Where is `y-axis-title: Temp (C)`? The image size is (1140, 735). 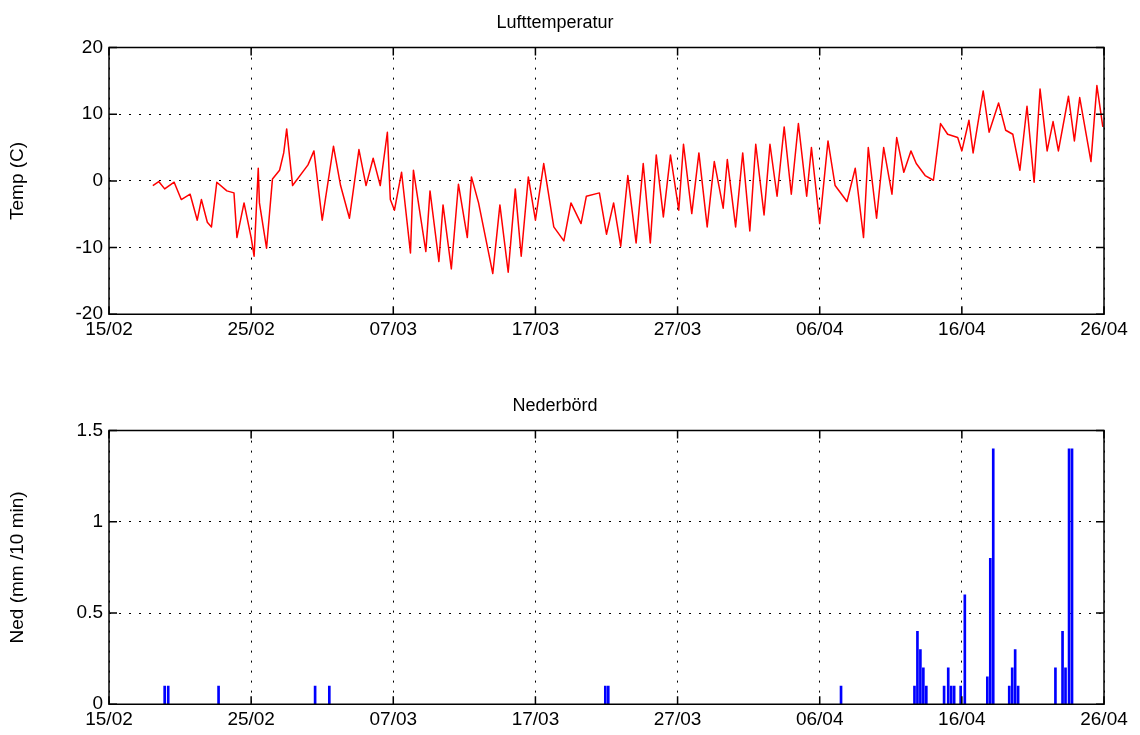
y-axis-title: Temp (C) is located at coordinates (16, 180).